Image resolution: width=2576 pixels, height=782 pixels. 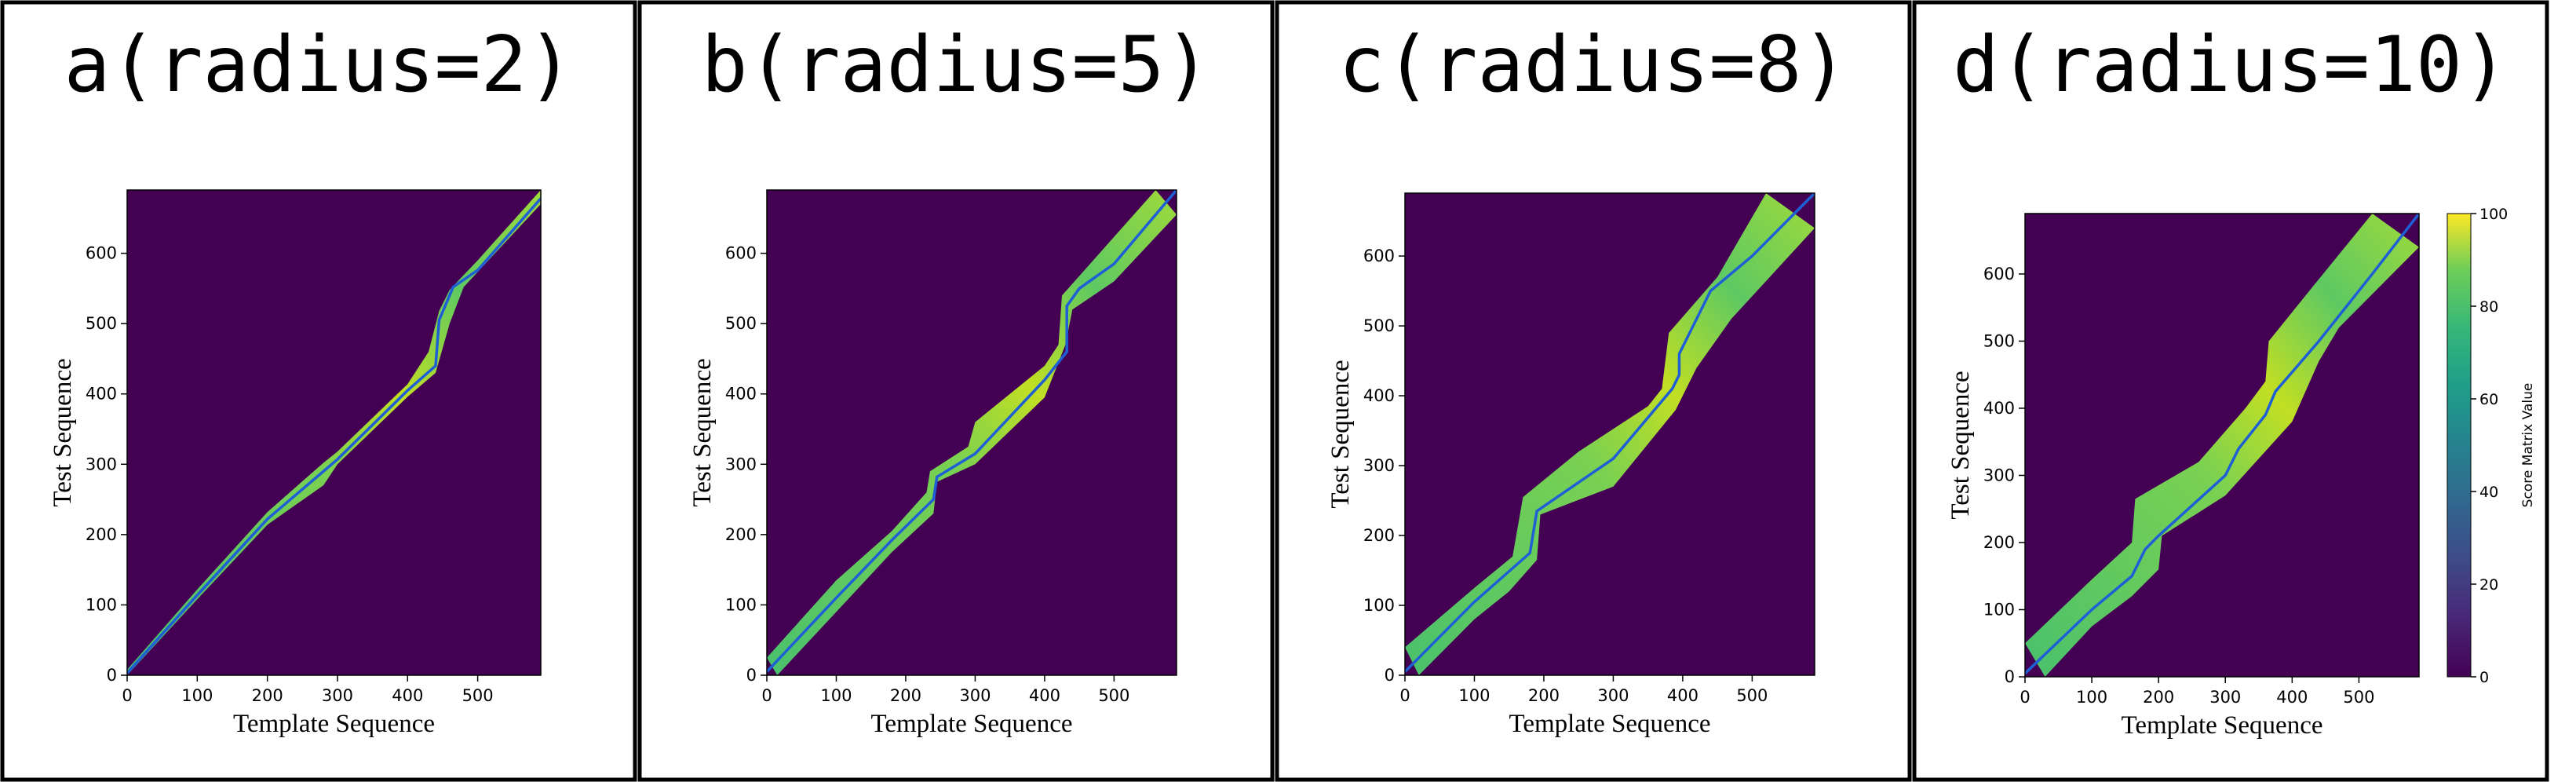 What do you see at coordinates (2488, 585) in the screenshot?
I see `colorbar-tick-label: 20` at bounding box center [2488, 585].